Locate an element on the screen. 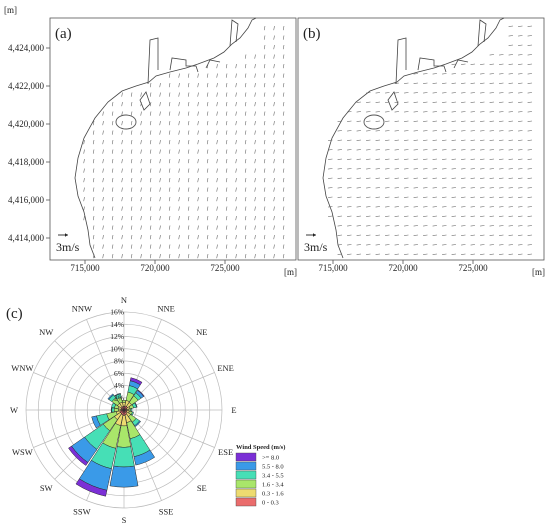 Image resolution: width=550 pixels, height=523 pixels. scale-label-b: 3m/s is located at coordinates (316, 247).